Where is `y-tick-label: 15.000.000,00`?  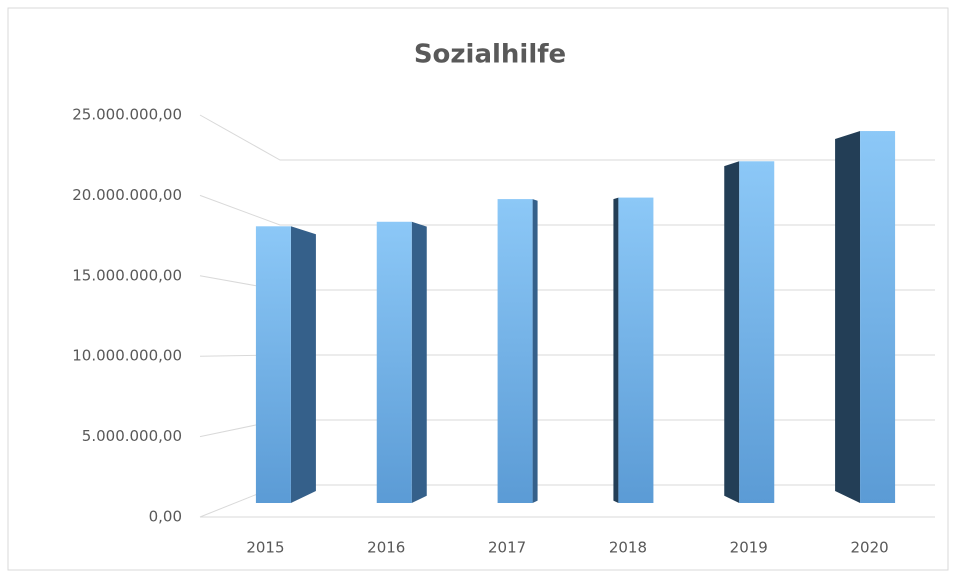 y-tick-label: 15.000.000,00 is located at coordinates (127, 275).